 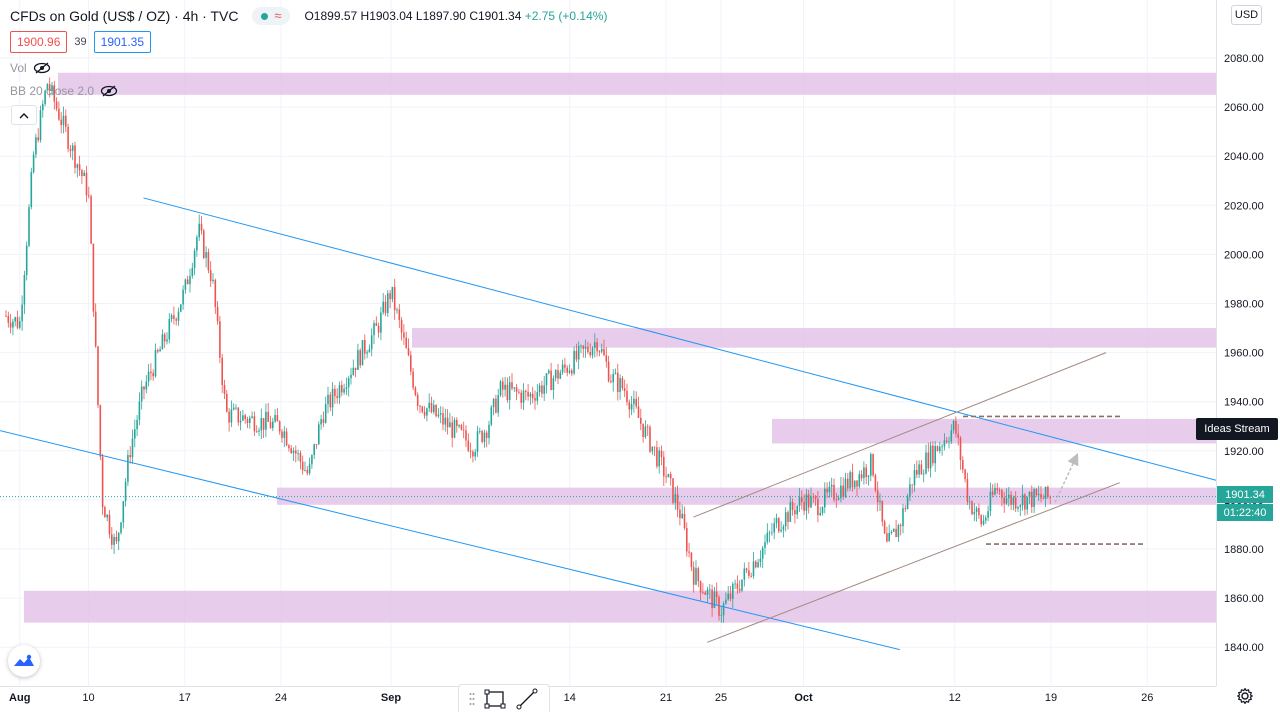 What do you see at coordinates (24, 661) in the screenshot?
I see `tradingview-logo-icon` at bounding box center [24, 661].